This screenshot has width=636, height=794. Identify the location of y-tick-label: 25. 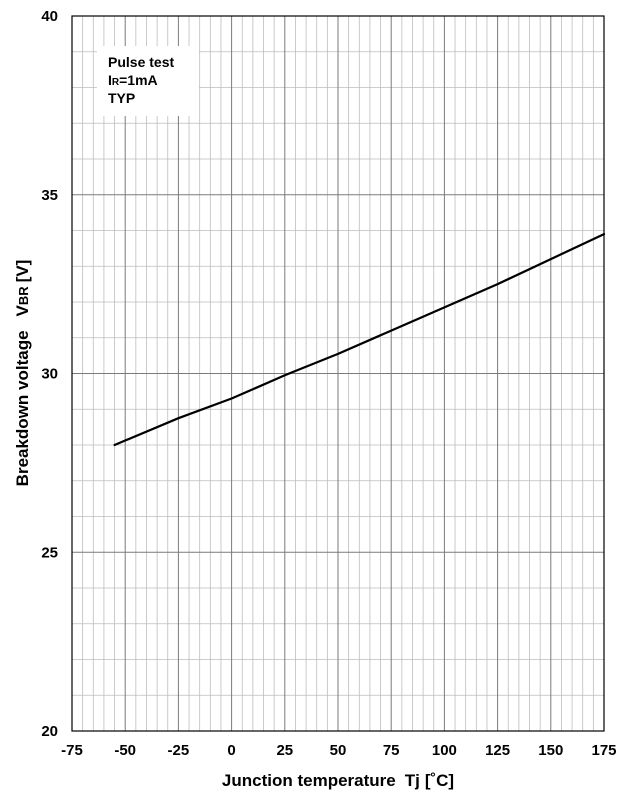
(49, 552).